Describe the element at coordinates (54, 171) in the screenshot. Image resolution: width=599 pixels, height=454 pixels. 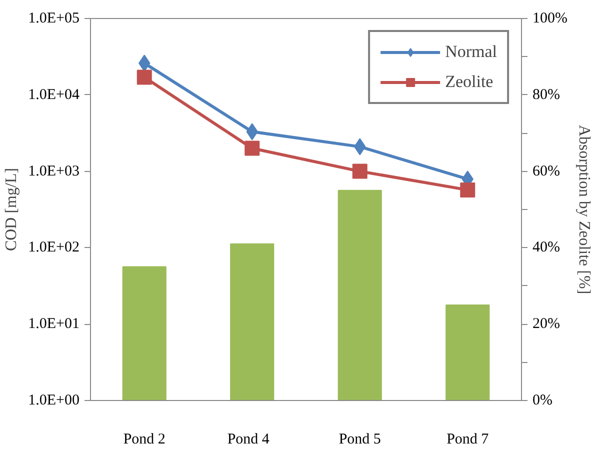
I see `y-tick-label: 1.0E+03` at that location.